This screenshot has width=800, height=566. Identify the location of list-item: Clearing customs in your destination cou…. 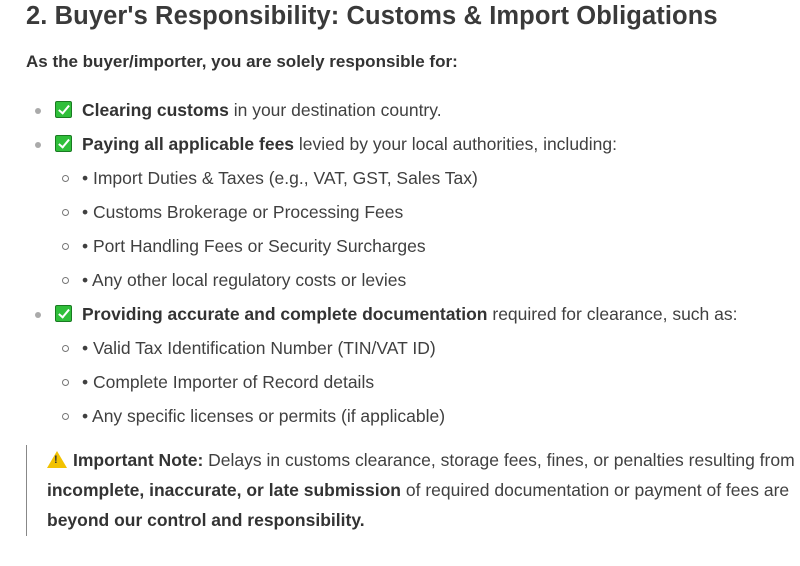
(369, 110).